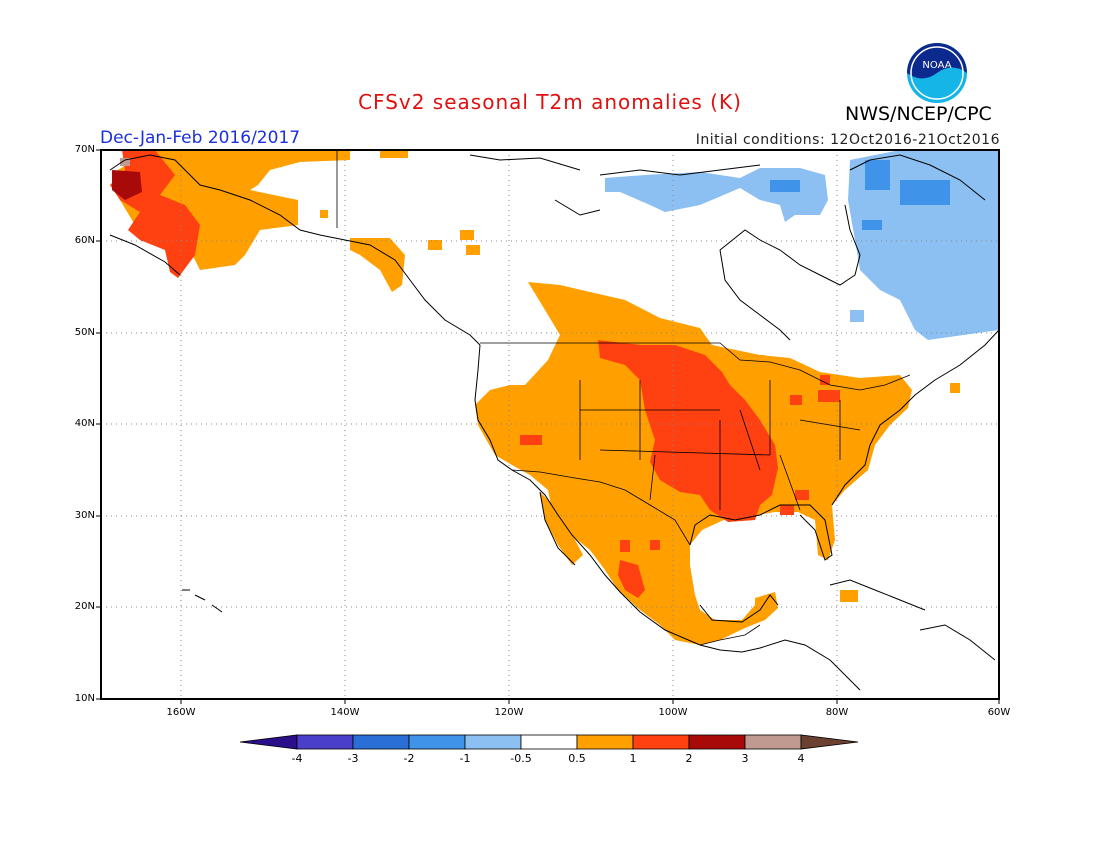  What do you see at coordinates (936, 65) in the screenshot?
I see `svg-text: NOAA` at bounding box center [936, 65].